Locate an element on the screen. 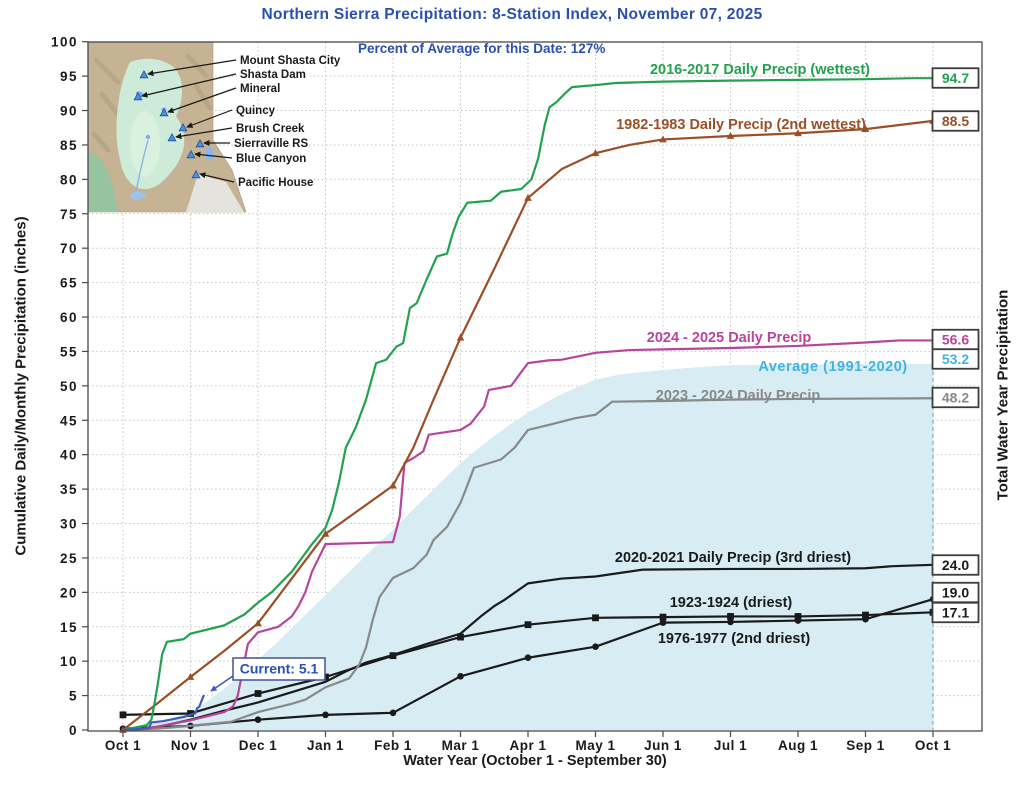 The height and width of the screenshot is (791, 1024). y-tick-label: 80 is located at coordinates (69, 179).